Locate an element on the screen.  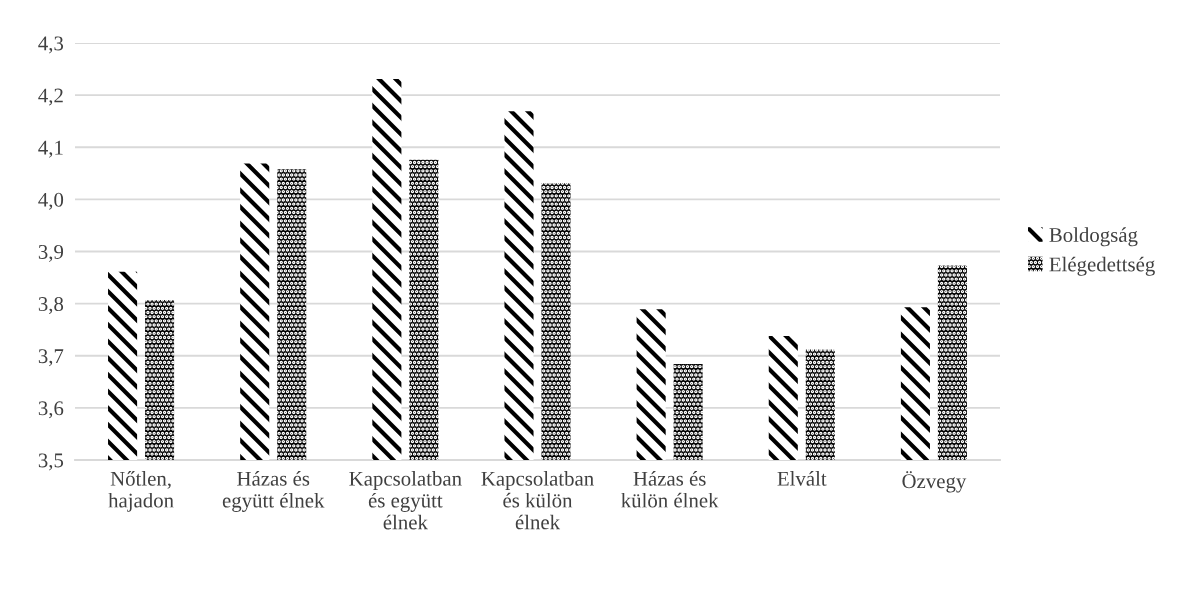
legend-label: Boldogság is located at coordinates (1093, 237).